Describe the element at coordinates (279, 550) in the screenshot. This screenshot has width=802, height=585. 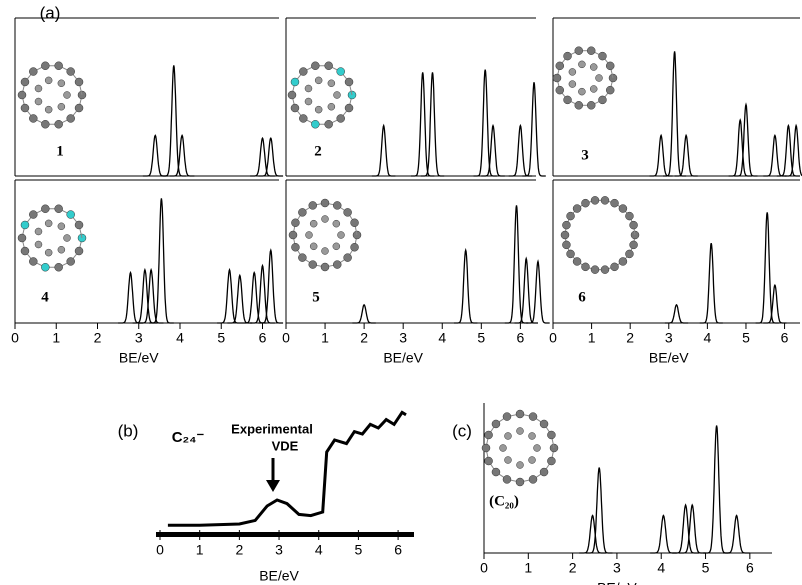
I see `x-tick-label: 3` at that location.